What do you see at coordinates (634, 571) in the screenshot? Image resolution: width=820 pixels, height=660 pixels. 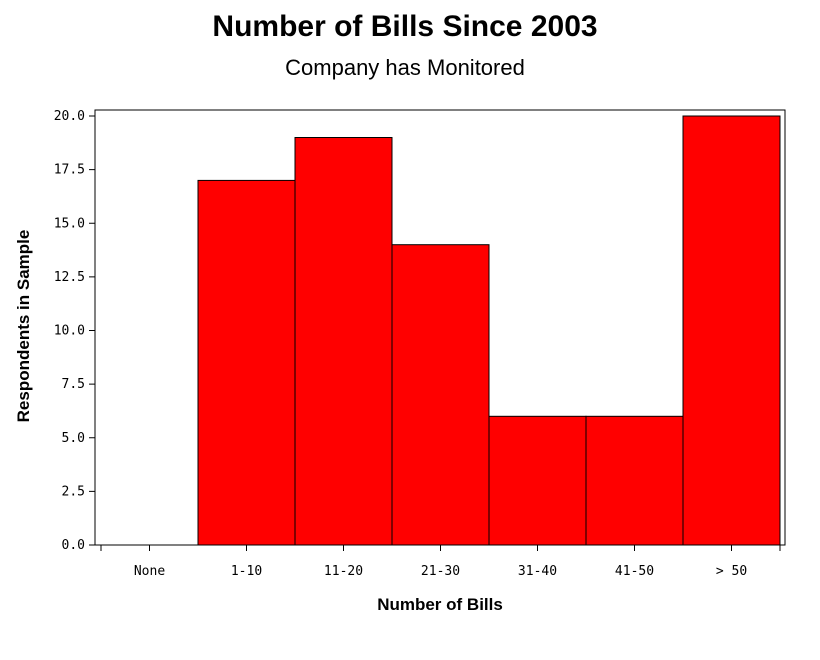 I see `x-tick-label: 41-50` at bounding box center [634, 571].